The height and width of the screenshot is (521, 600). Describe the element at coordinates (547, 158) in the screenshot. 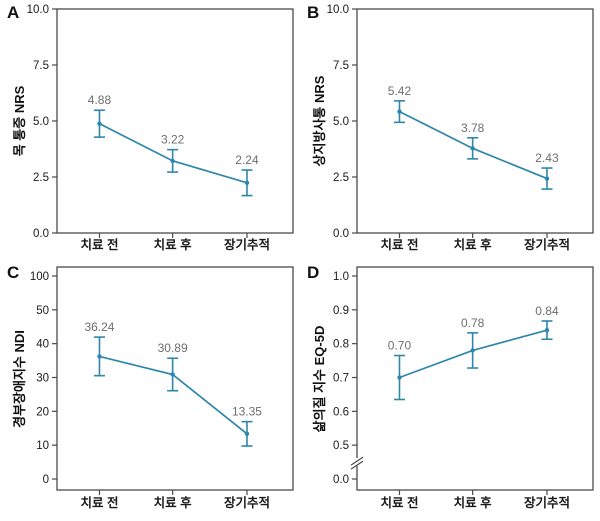

I see `value-label: 2.43` at that location.